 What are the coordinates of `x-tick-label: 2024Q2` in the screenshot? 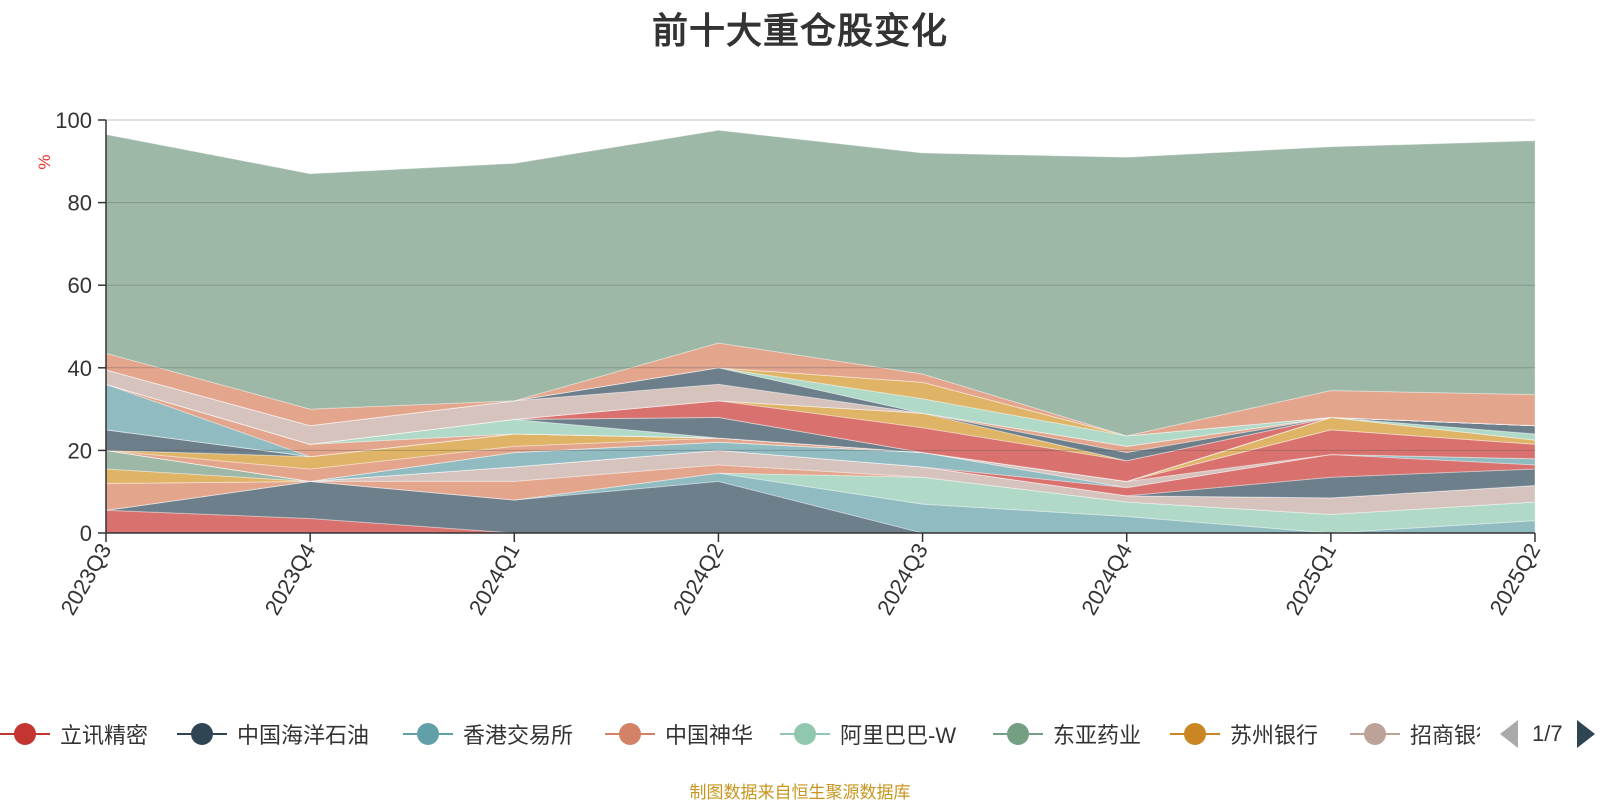 It's located at (698, 579).